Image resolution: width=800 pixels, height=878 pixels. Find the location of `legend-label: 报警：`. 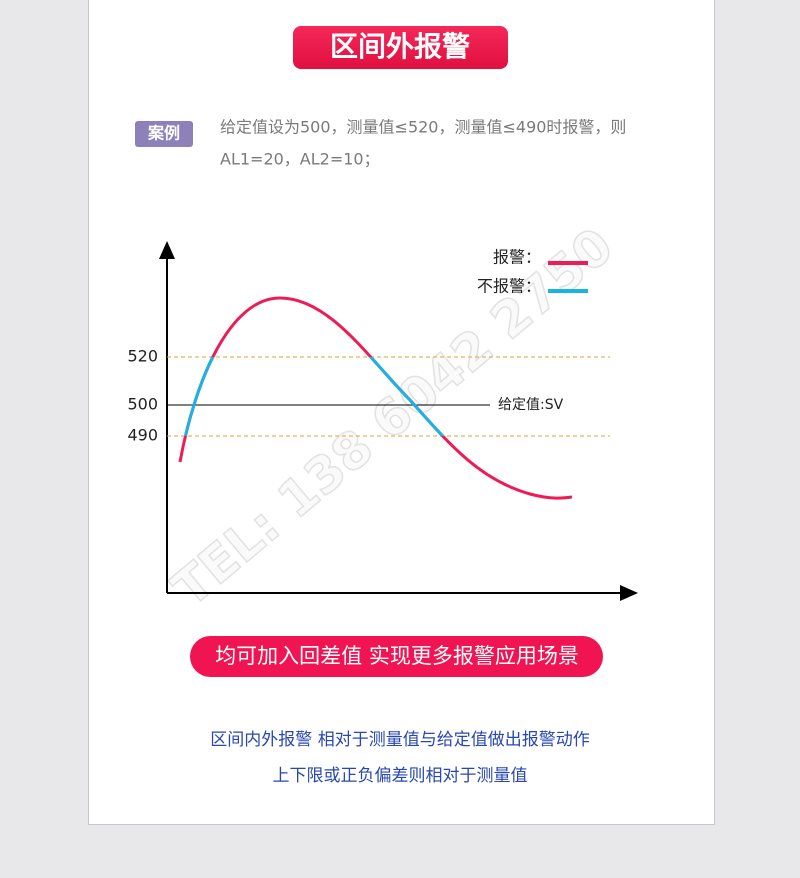

legend-label: 报警： is located at coordinates (517, 257).